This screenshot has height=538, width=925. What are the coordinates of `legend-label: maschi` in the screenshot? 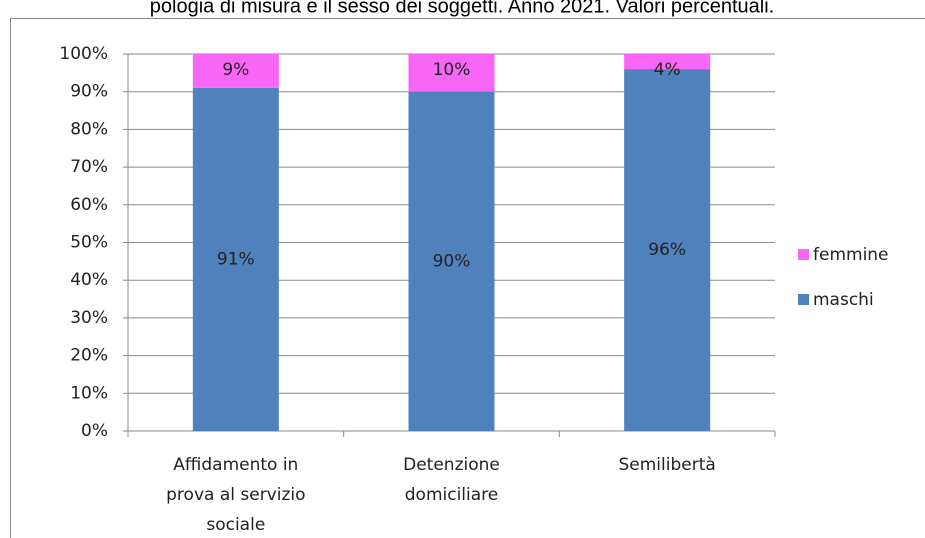 It's located at (843, 300).